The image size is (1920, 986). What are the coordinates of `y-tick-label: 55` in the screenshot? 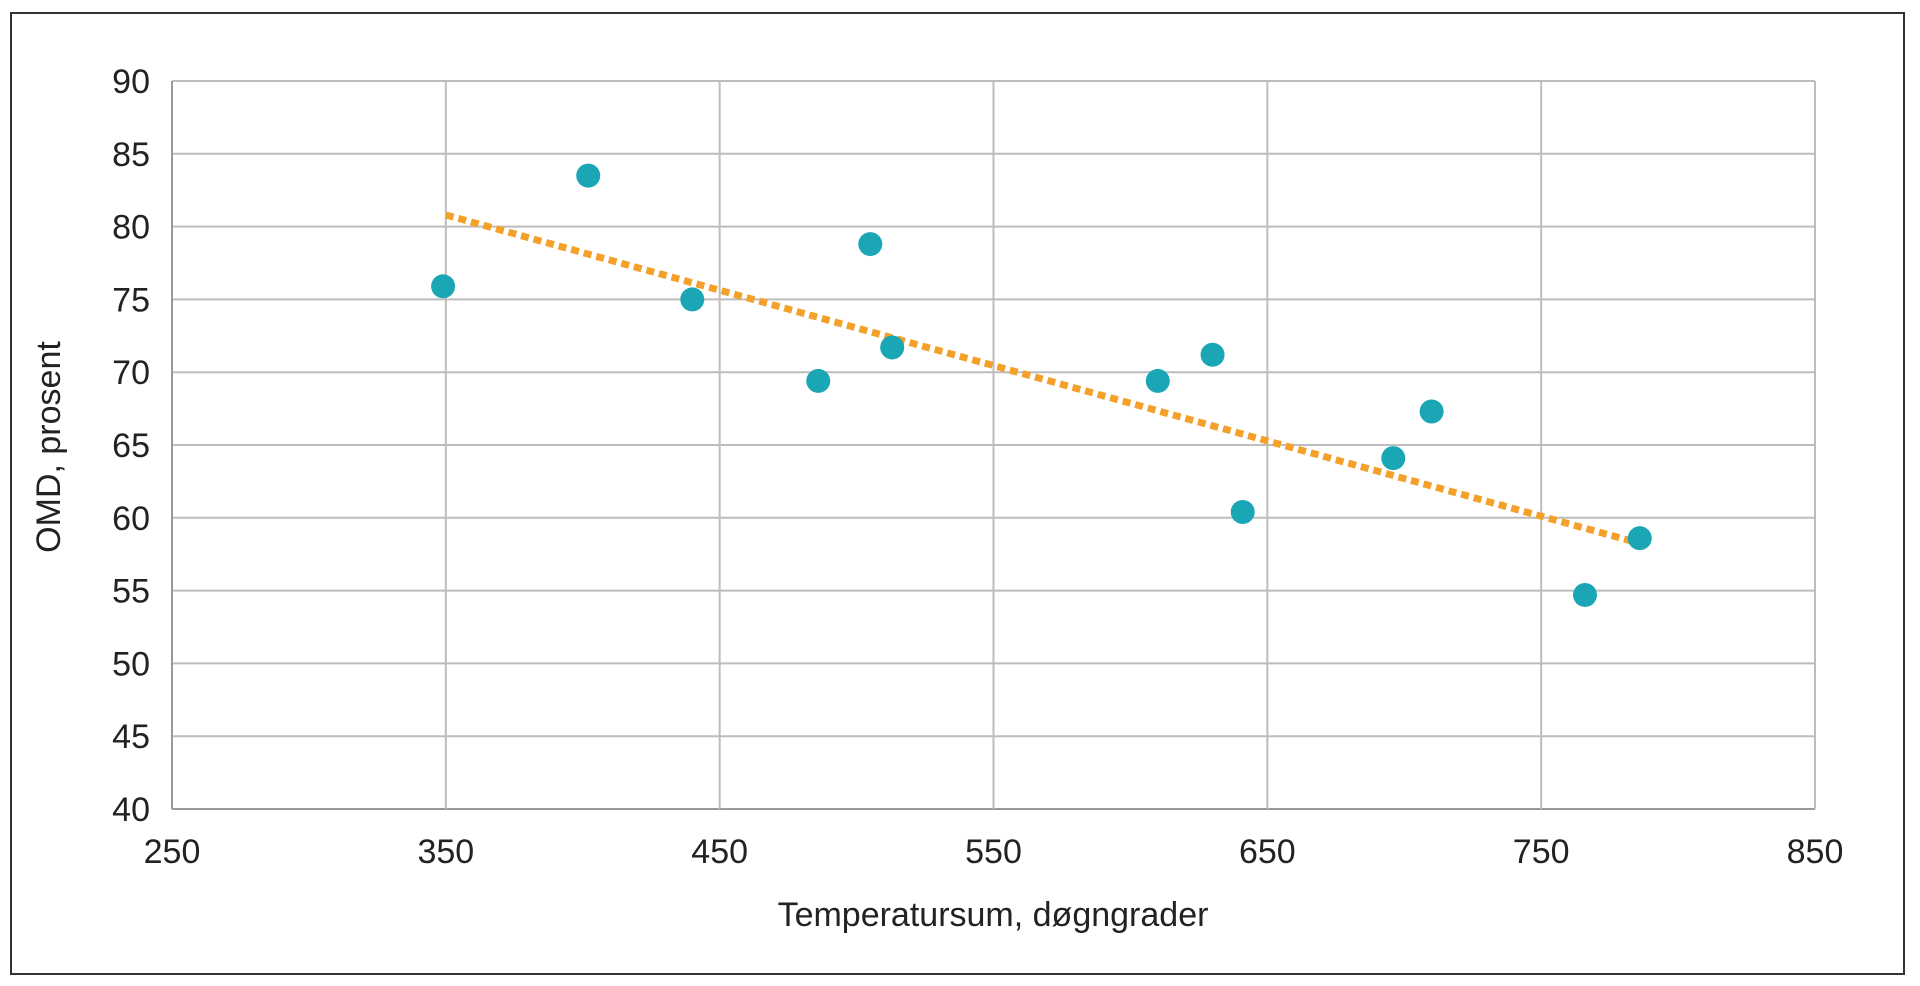 It's located at (131, 592).